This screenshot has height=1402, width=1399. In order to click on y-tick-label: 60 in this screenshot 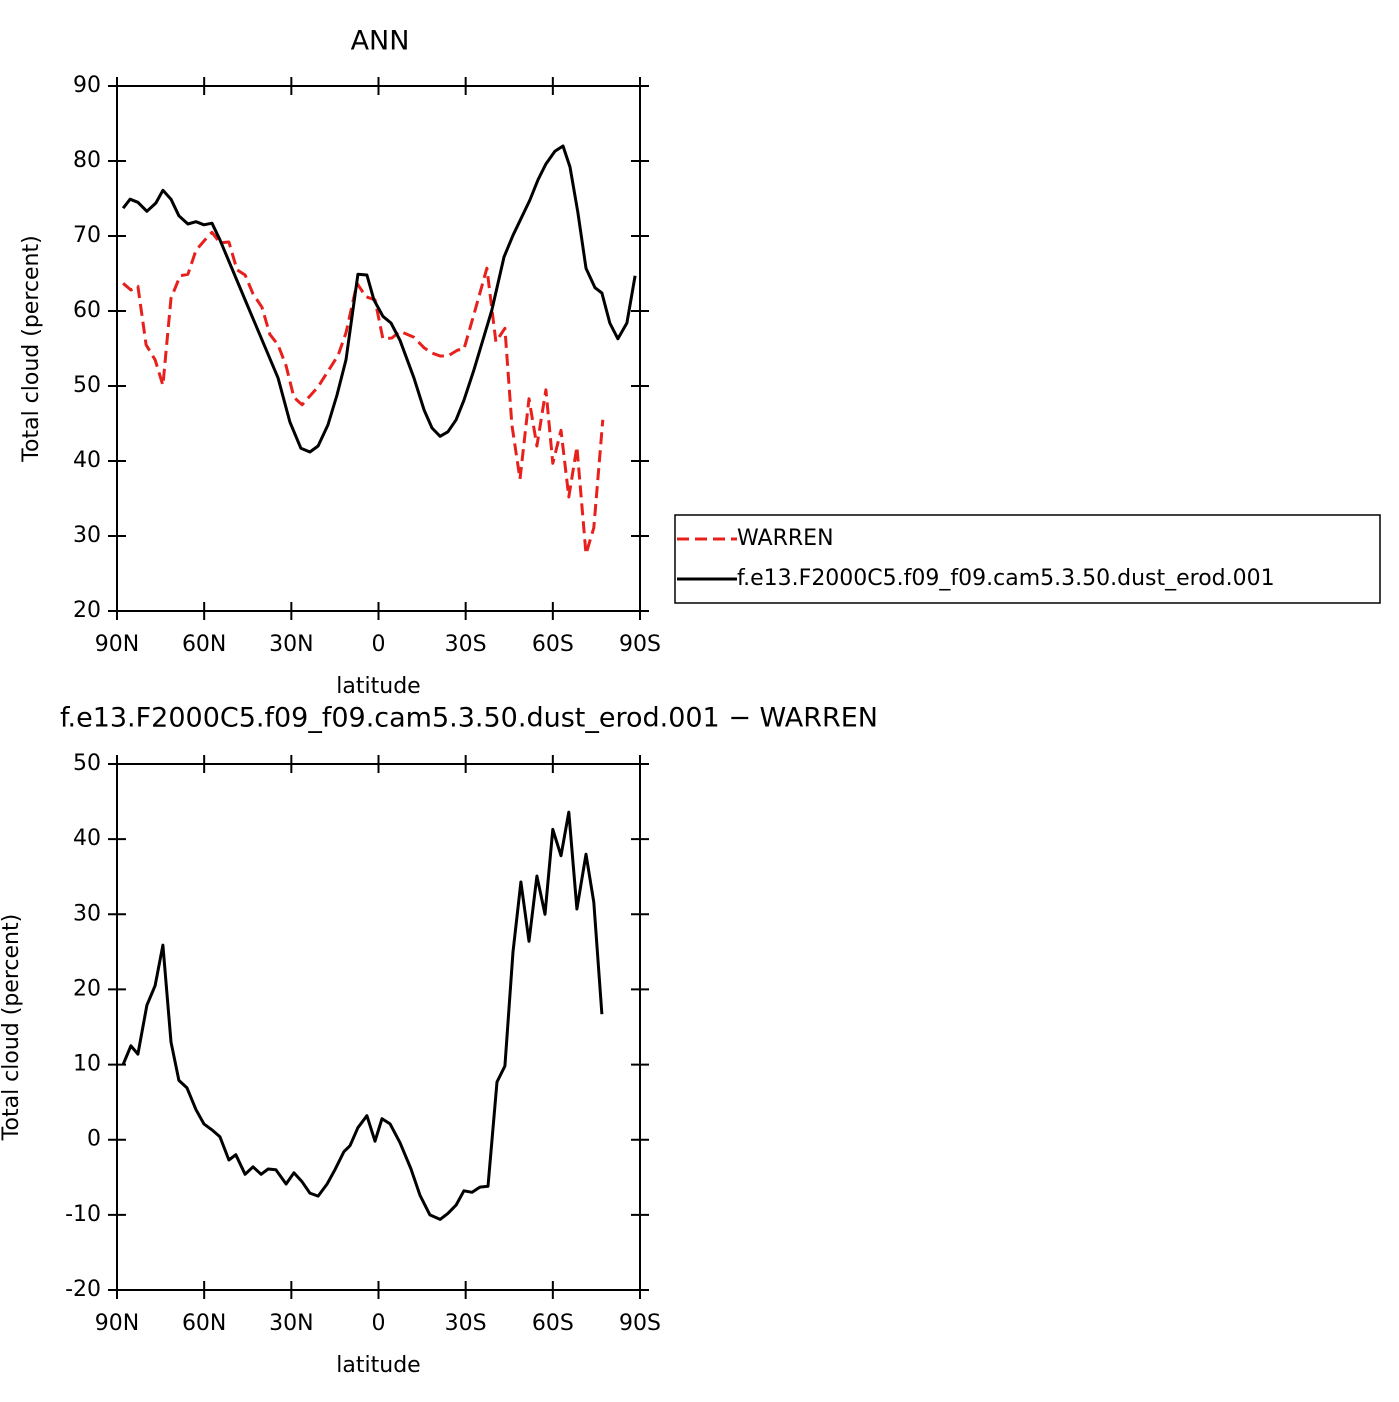, I will do `click(87, 310)`.